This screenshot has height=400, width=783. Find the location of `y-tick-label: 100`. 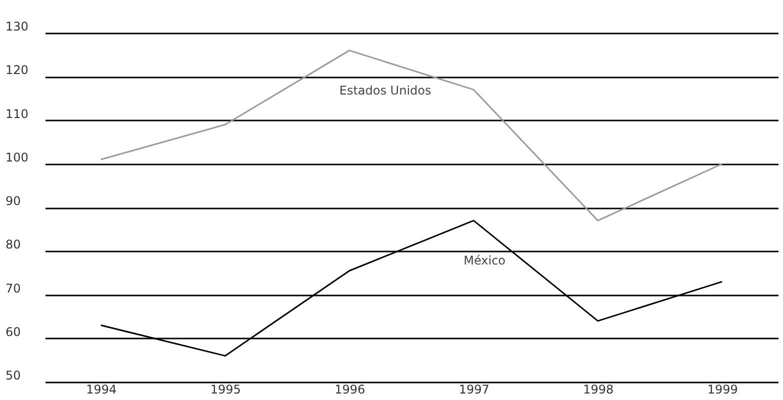

y-tick-label: 100 is located at coordinates (17, 157).